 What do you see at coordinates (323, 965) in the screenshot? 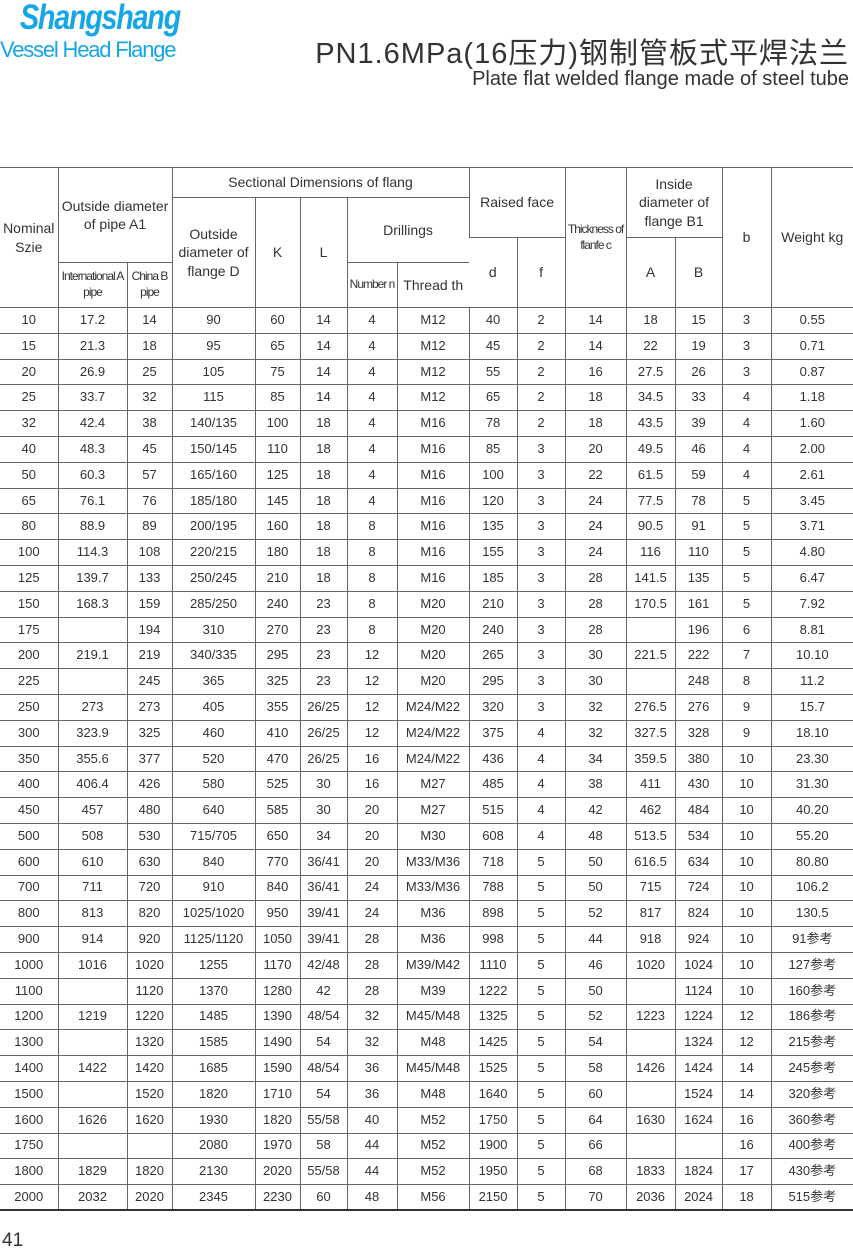
I see `table-cell: 42/48` at bounding box center [323, 965].